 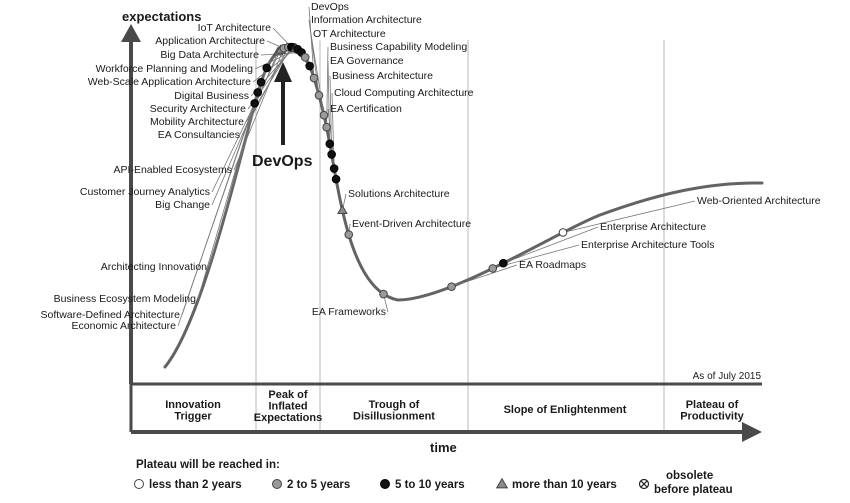 I want to click on phase-label: Trough of Disillusionment, so click(x=394, y=411).